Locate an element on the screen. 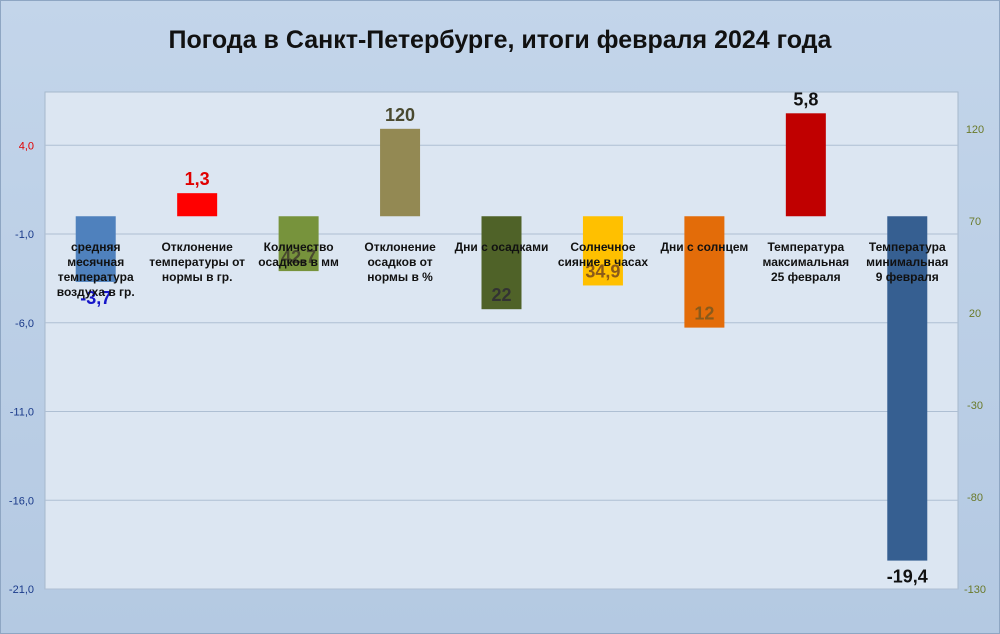 The height and width of the screenshot is (634, 1000). right-axis-tick-label: -130 is located at coordinates (975, 590).